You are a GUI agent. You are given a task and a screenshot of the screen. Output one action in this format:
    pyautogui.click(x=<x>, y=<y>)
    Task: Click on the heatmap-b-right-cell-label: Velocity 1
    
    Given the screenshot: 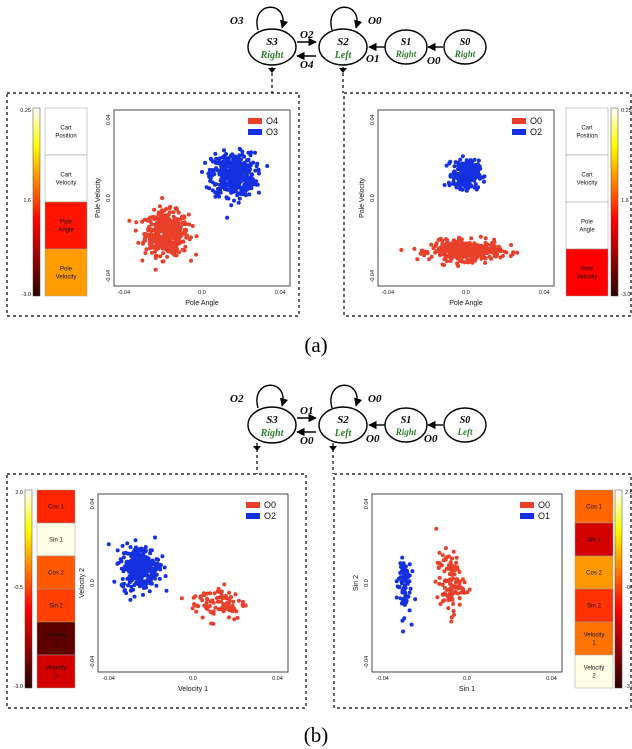 What is the action you would take?
    pyautogui.click(x=594, y=640)
    